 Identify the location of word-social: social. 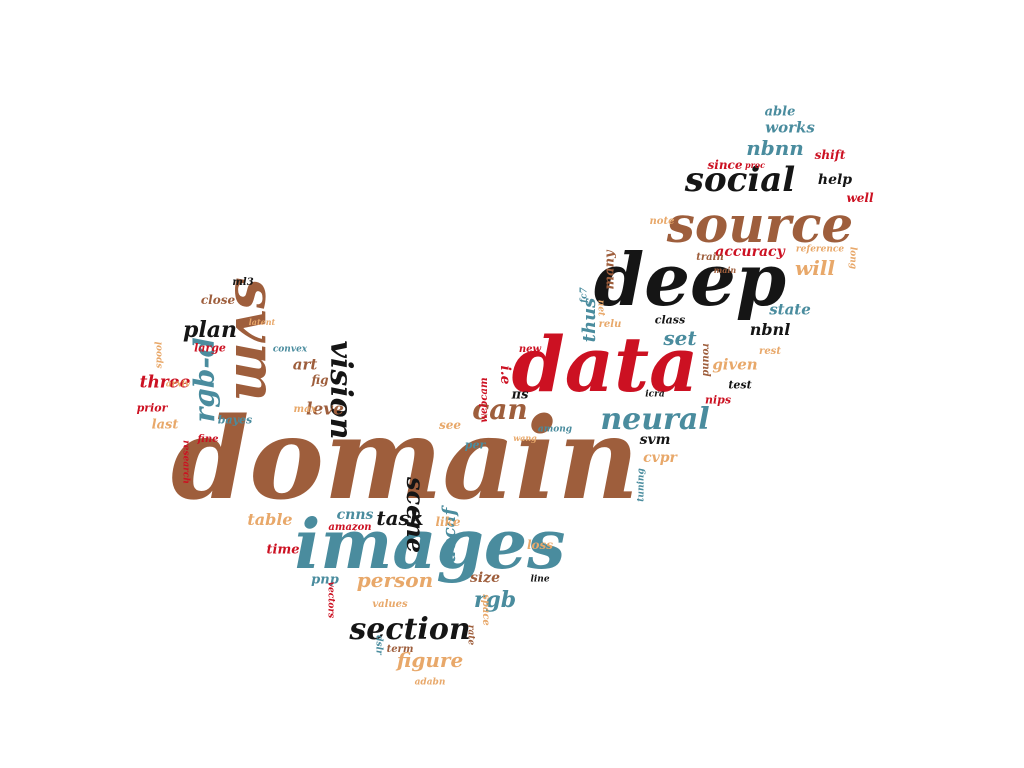
(740, 180).